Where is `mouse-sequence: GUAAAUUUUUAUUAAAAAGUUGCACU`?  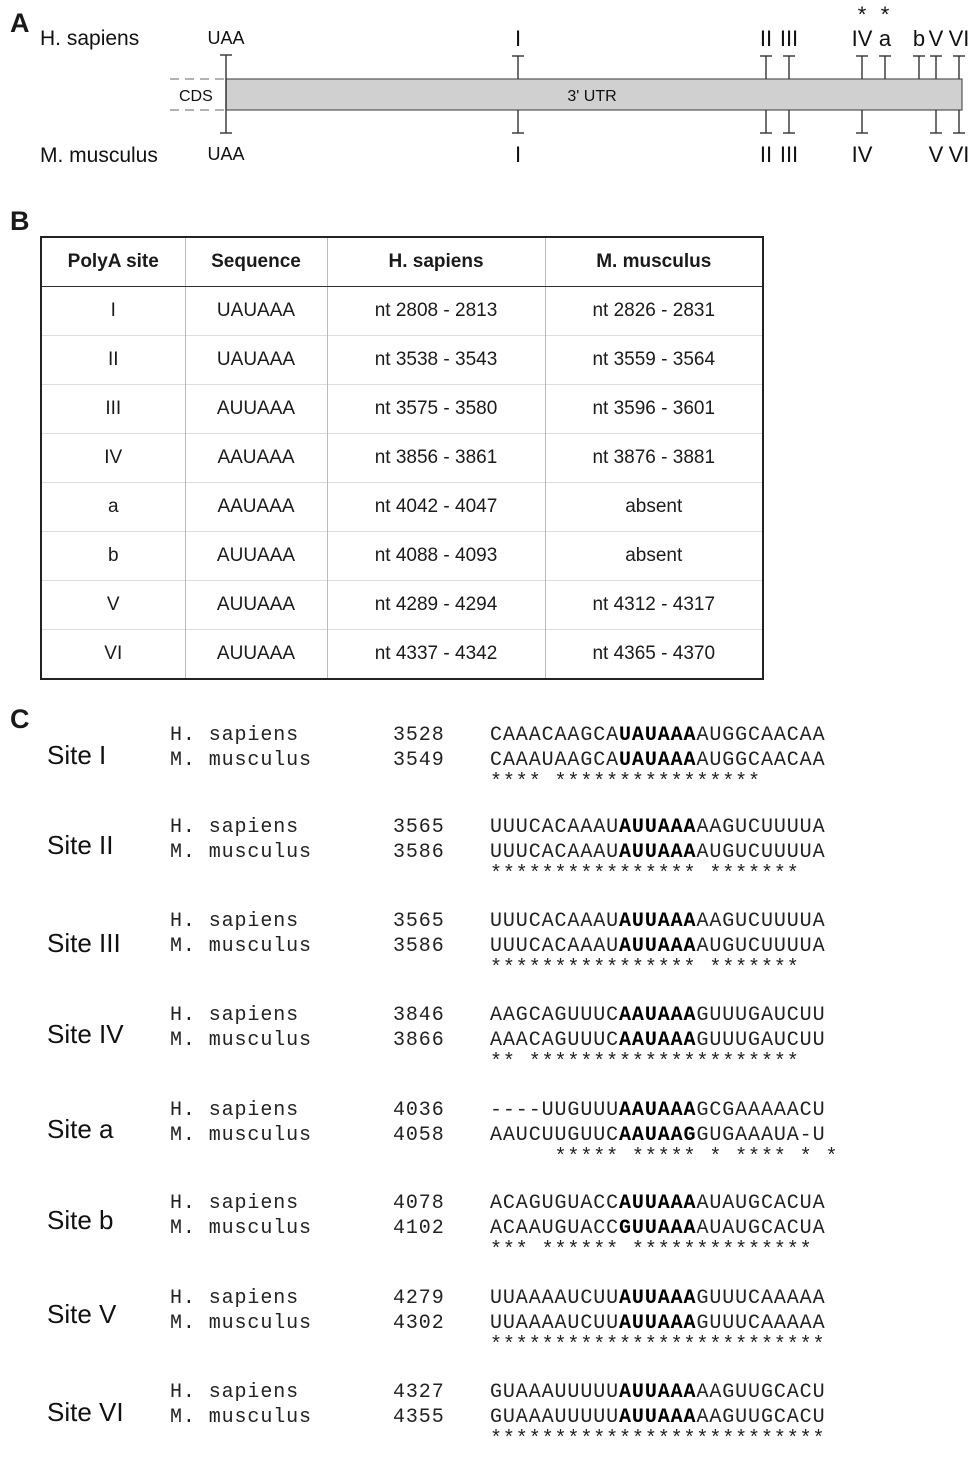
mouse-sequence: GUAAAUUUUUAUUAAAAAGUUGCACU is located at coordinates (657, 1417).